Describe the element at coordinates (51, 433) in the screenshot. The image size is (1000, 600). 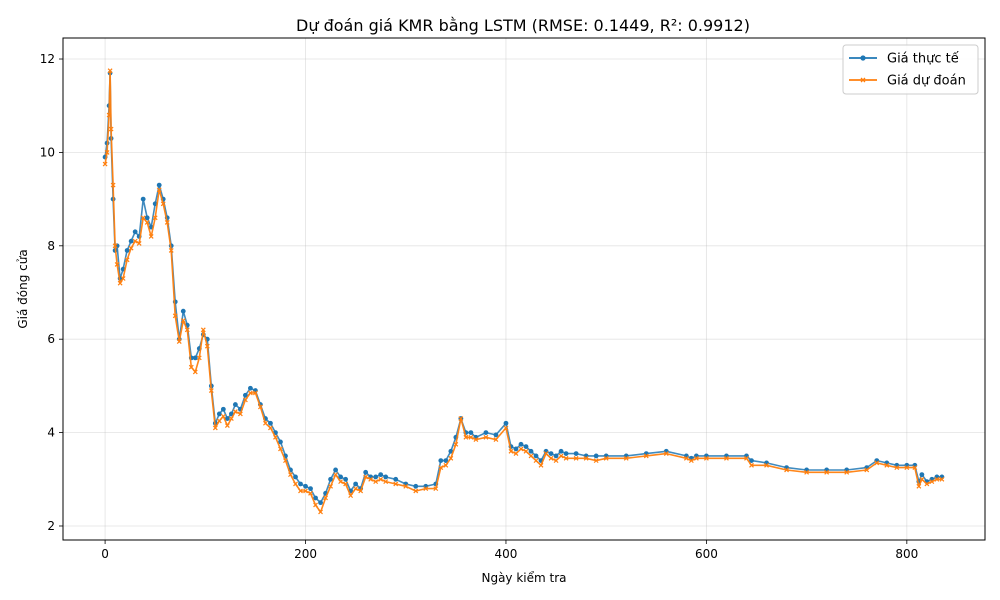
I see `y-tick-label: 4` at that location.